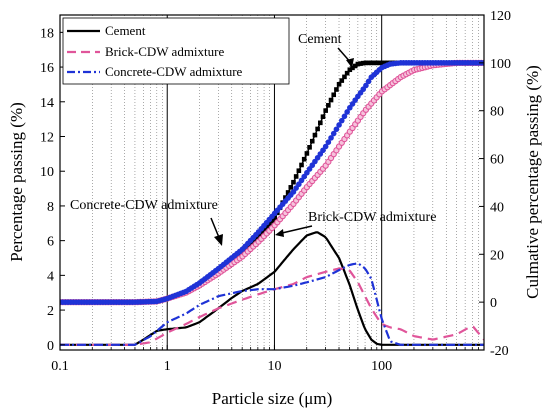  I want to click on annotation-brick-arrow, so click(297, 229).